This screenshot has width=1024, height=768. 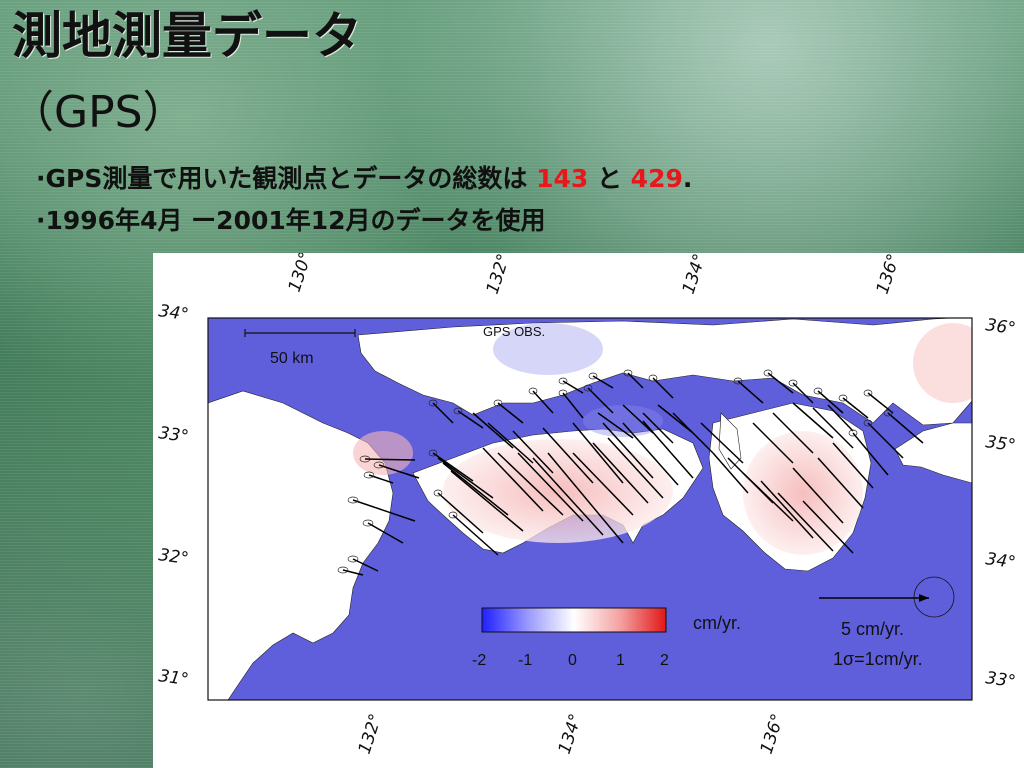 What do you see at coordinates (942, 363) in the screenshot?
I see `uplift-zone-east` at bounding box center [942, 363].